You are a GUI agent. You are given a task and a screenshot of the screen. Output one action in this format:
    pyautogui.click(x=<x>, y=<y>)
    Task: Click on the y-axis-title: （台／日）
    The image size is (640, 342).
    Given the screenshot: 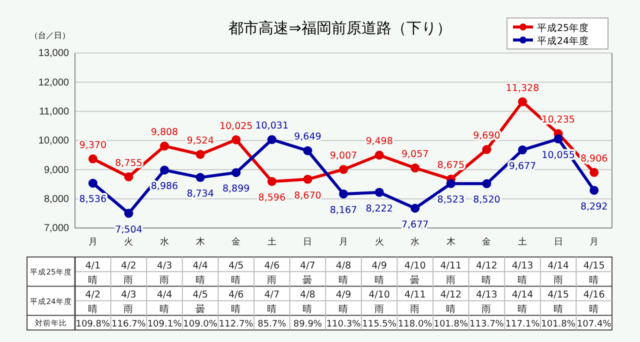 What is the action you would take?
    pyautogui.click(x=50, y=35)
    